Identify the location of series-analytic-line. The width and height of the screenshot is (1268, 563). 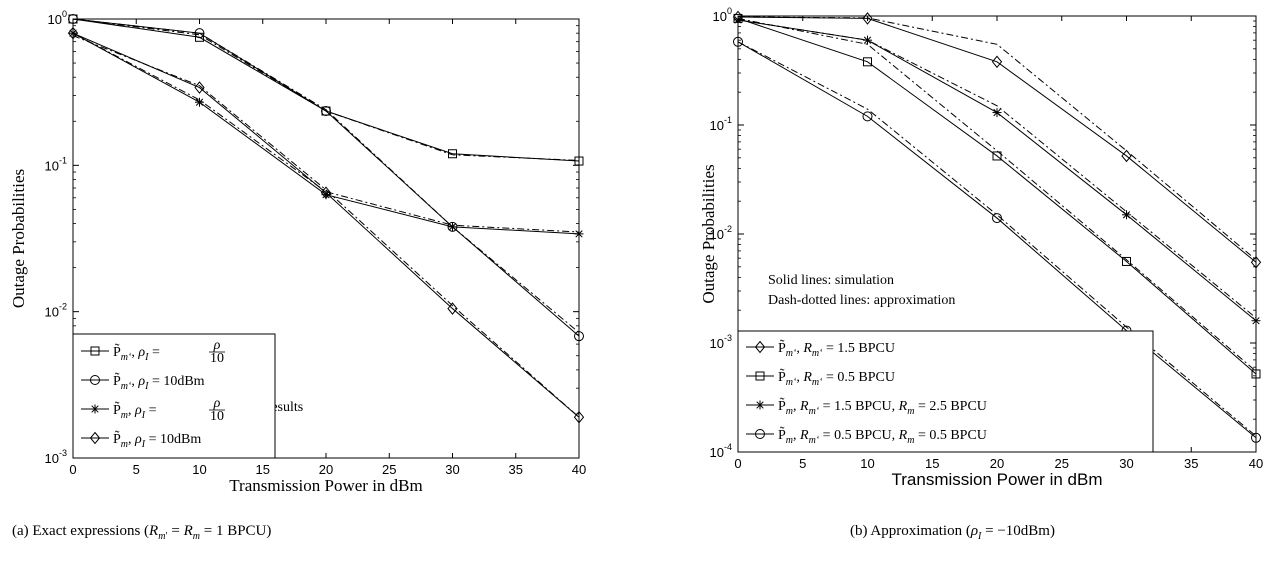
(326, 132).